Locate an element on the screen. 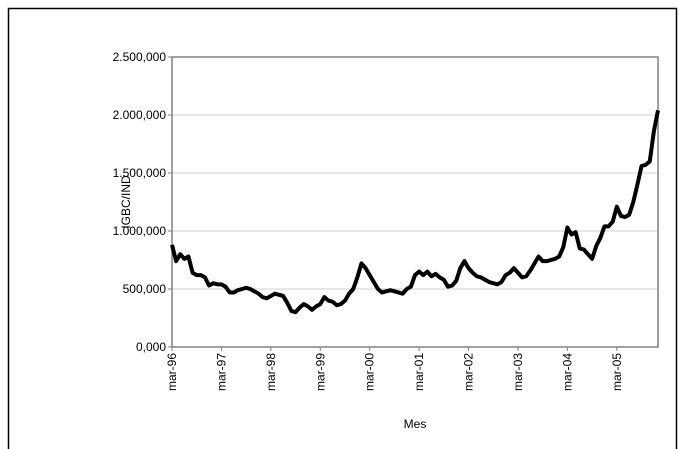  y-axis-label: IGBC/IND is located at coordinates (126, 202).